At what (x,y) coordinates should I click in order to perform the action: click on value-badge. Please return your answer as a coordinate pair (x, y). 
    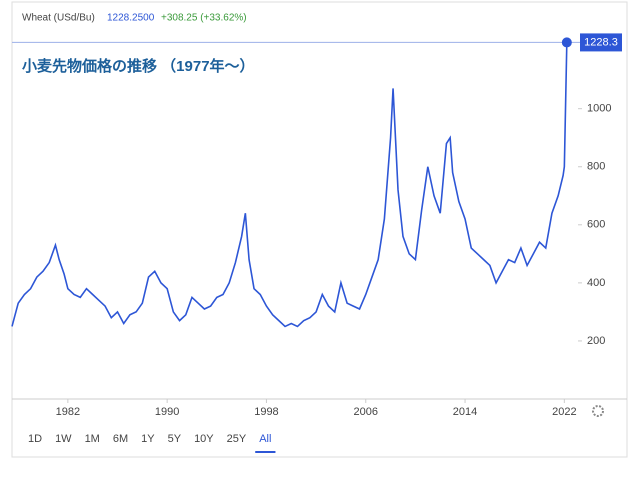
    Looking at the image, I should click on (601, 42).